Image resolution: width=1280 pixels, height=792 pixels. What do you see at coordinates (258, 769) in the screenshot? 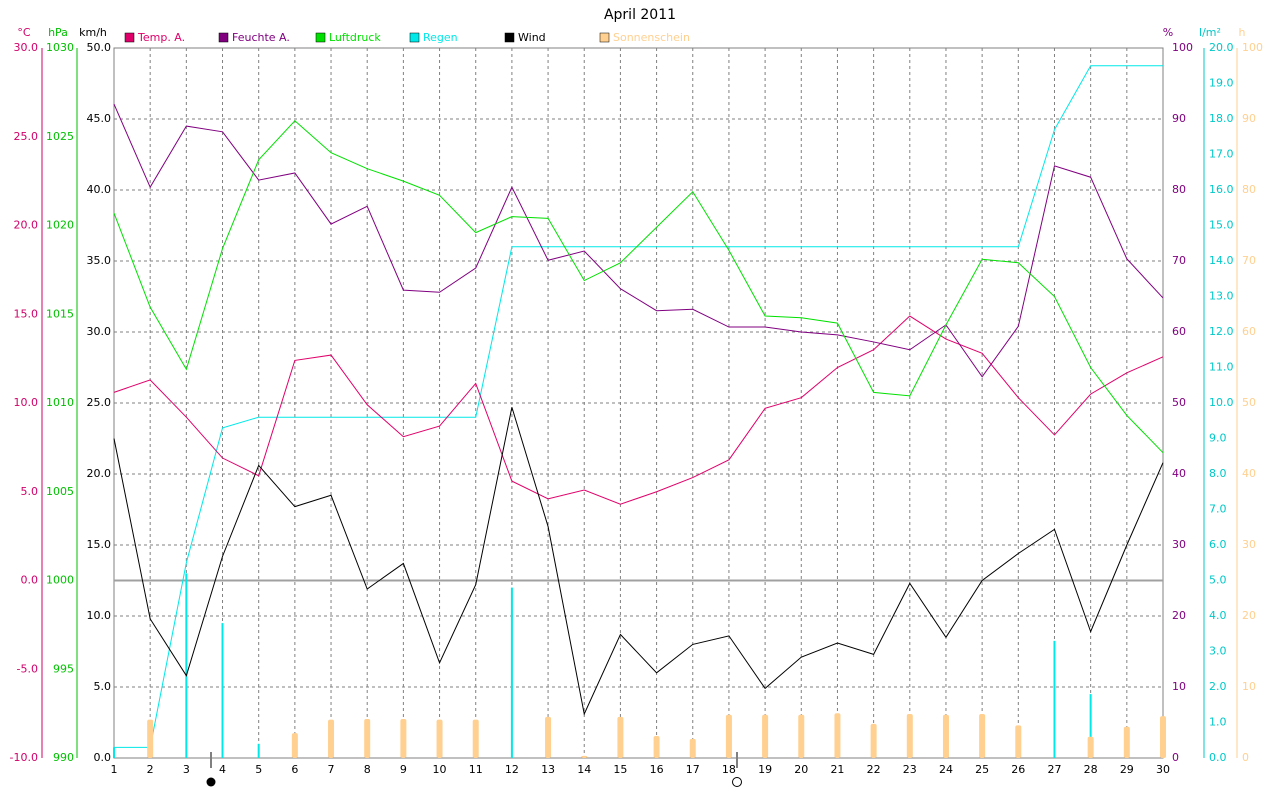
I see `x-tick-label: 5` at bounding box center [258, 769].